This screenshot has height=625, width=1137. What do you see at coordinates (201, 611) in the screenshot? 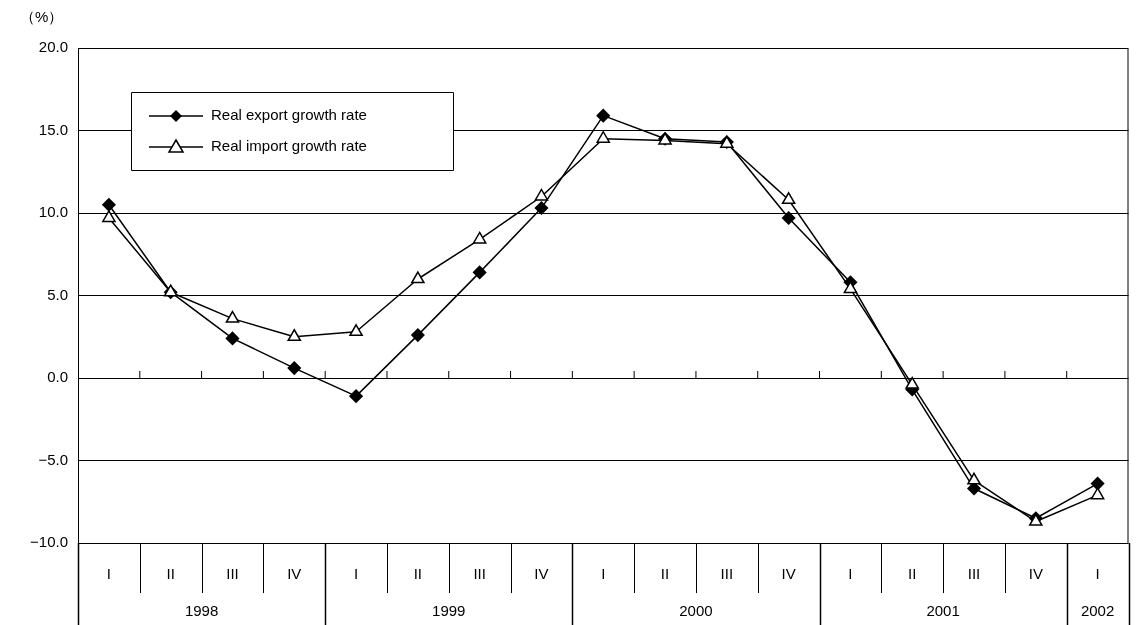
I see `text: 1998` at bounding box center [201, 611].